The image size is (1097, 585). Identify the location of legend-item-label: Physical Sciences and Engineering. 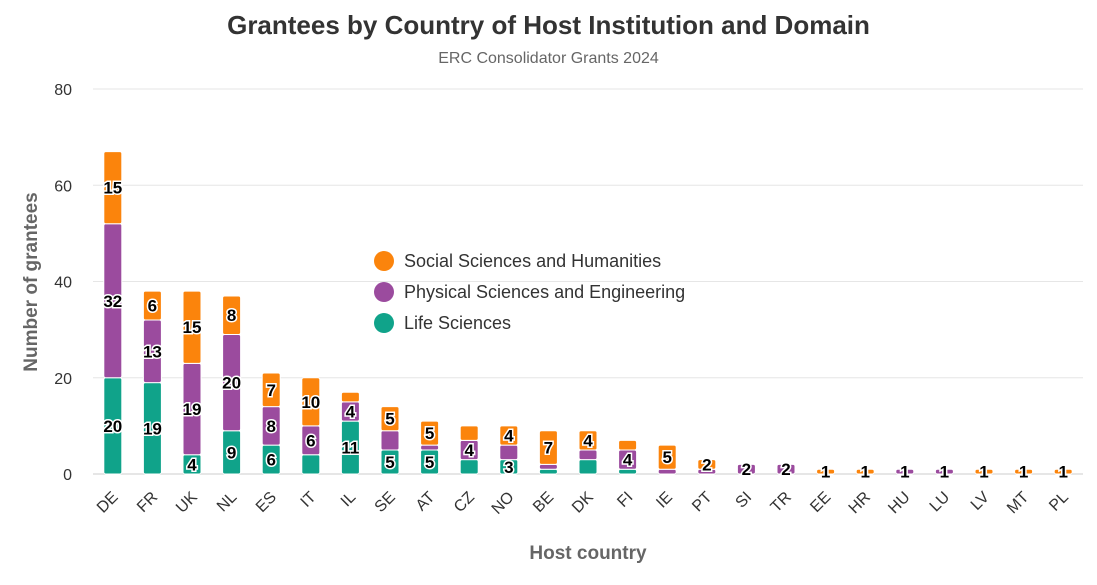
(544, 292).